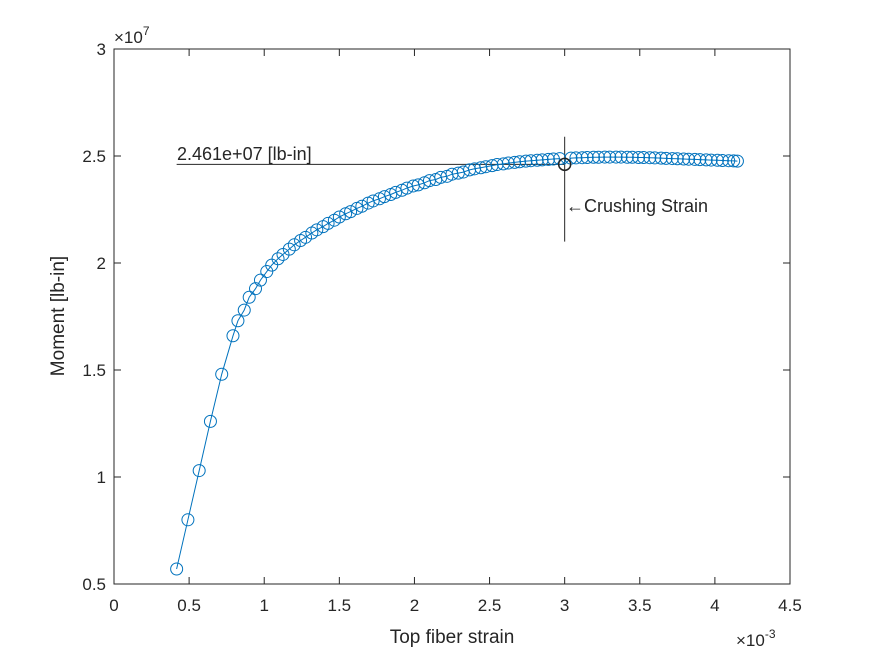 This screenshot has height=661, width=875. Describe the element at coordinates (189, 605) in the screenshot. I see `x-tick-label: 0.5` at that location.